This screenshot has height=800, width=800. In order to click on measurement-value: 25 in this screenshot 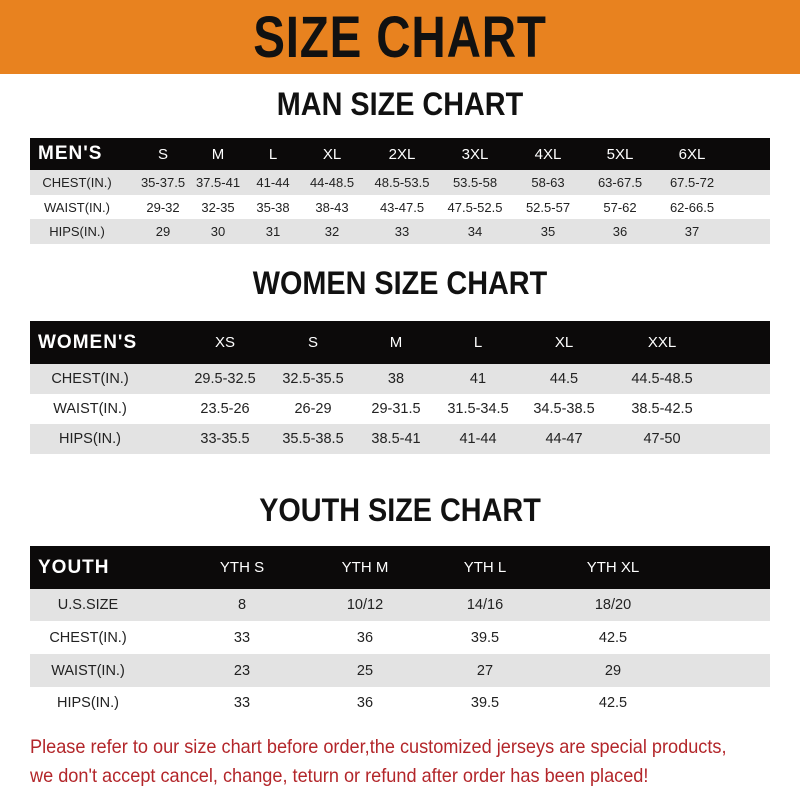, I will do `click(365, 670)`.